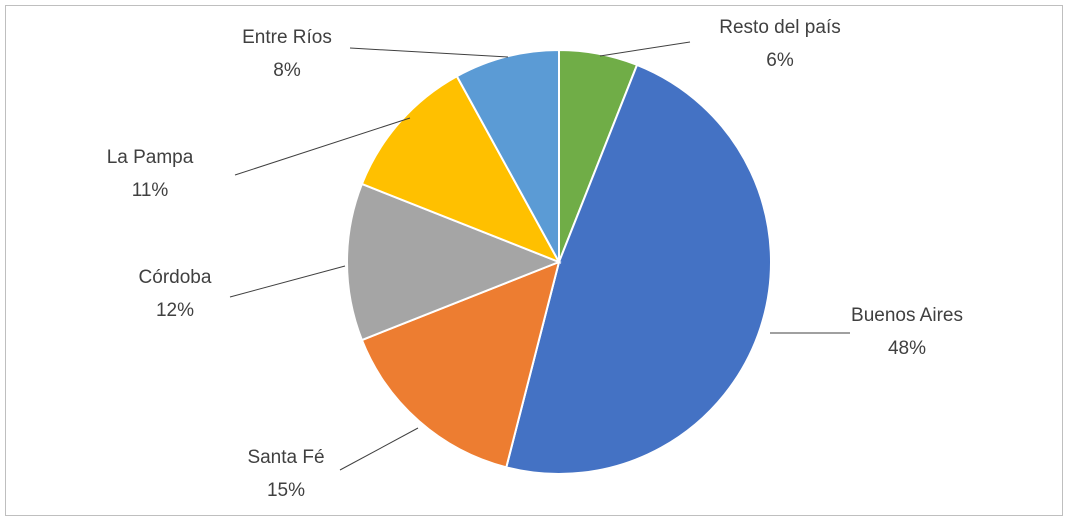 Image resolution: width=1068 pixels, height=522 pixels. Describe the element at coordinates (286, 490) in the screenshot. I see `value-label: 15%` at that location.